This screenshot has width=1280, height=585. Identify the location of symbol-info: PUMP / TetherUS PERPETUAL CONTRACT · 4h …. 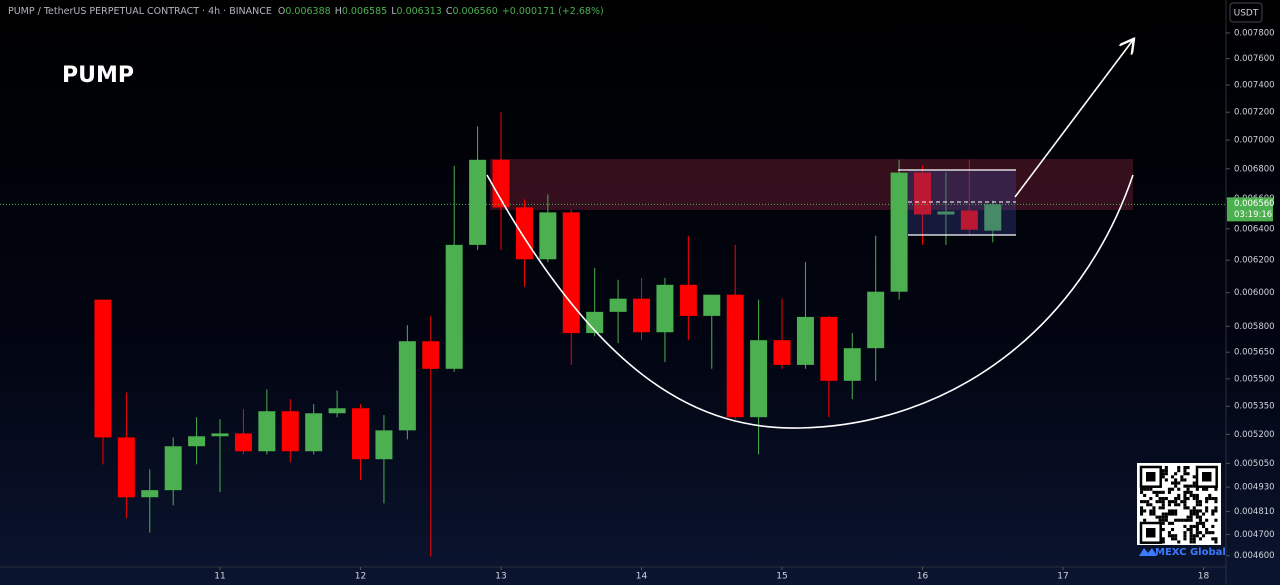
(140, 11).